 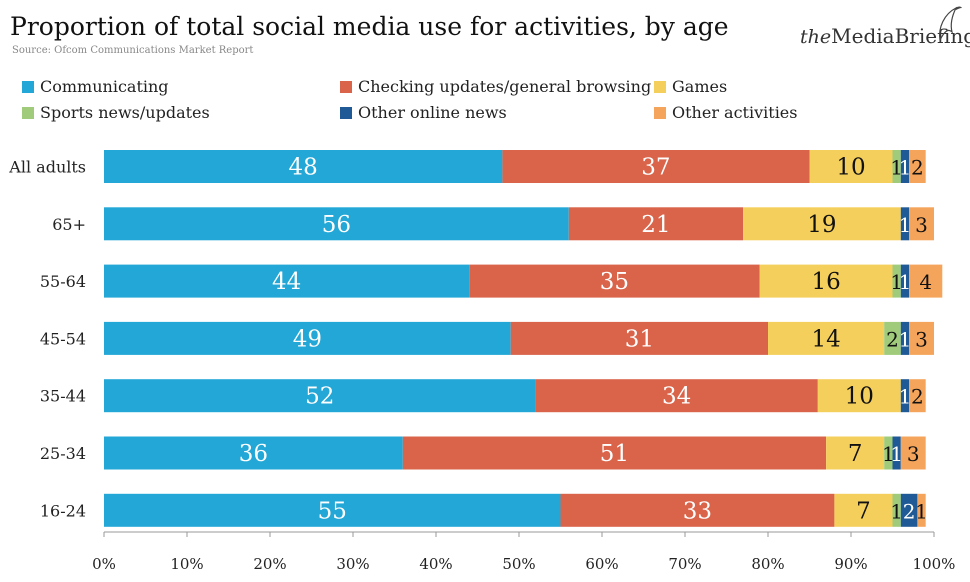 I want to click on legend-label: Checking updates/general browsing, so click(x=505, y=86).